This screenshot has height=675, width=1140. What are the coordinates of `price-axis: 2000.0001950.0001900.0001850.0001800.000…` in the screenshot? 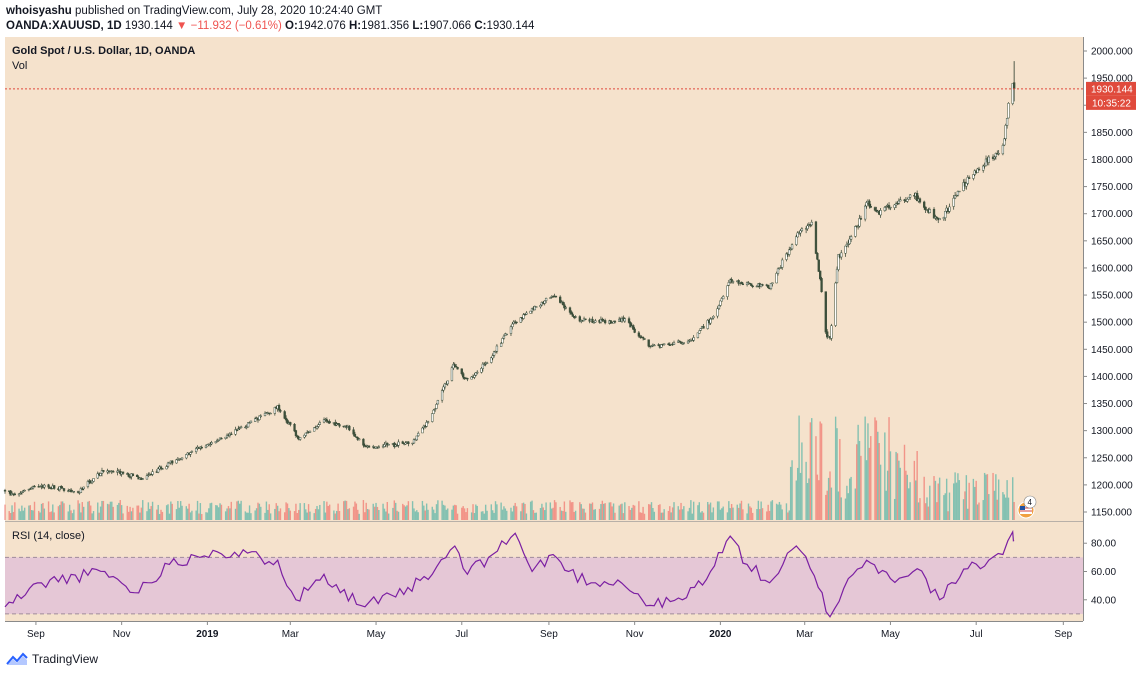 It's located at (1109, 329).